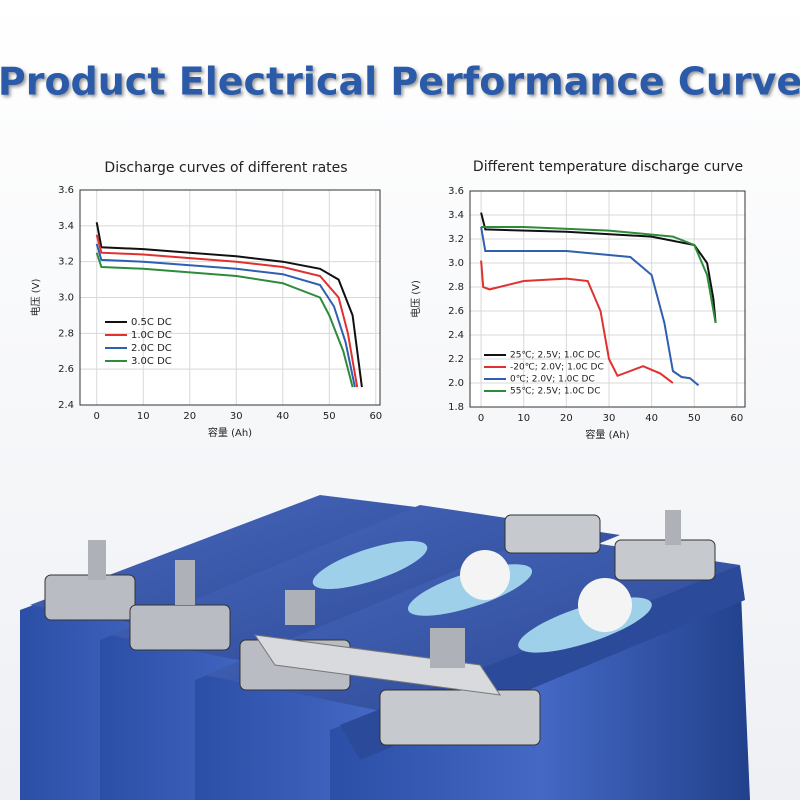  I want to click on busbar, so click(377, 665).